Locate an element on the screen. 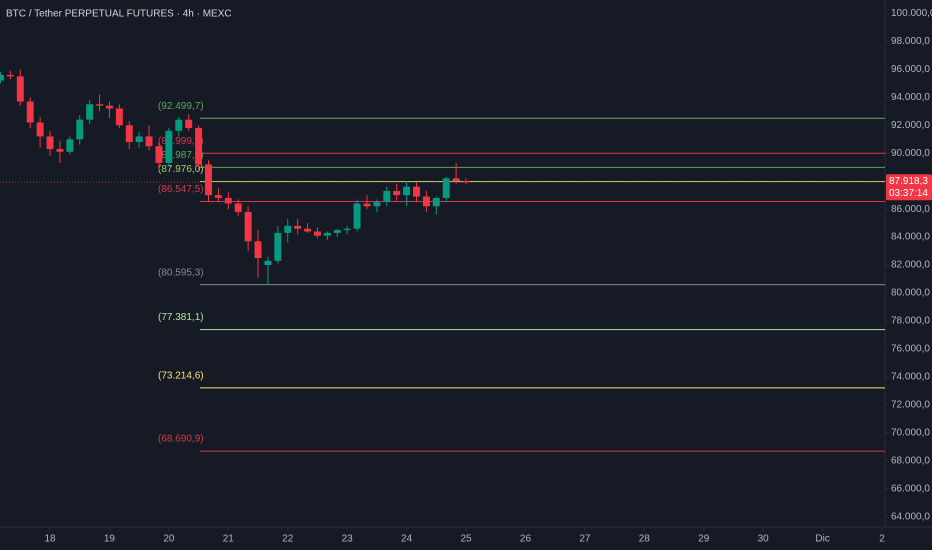 Image resolution: width=932 pixels, height=550 pixels. y-tick-label: 86.000,0 is located at coordinates (910, 209).